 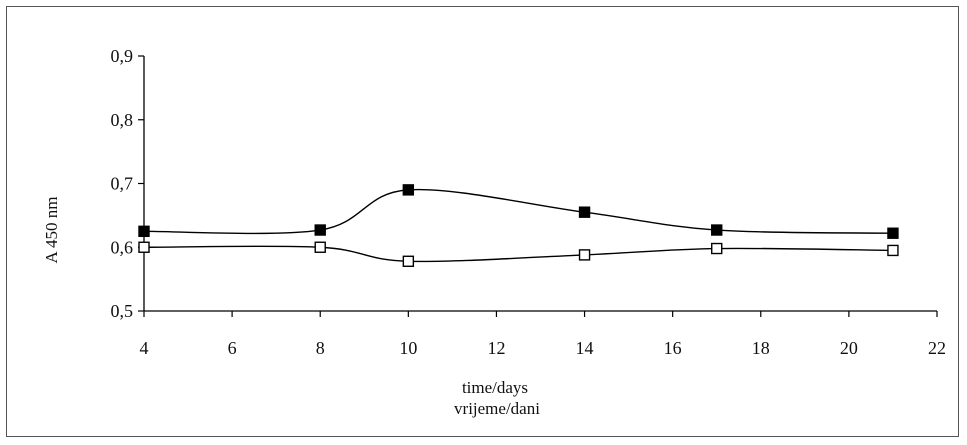 I want to click on x-tick-label: 12, so click(x=496, y=348).